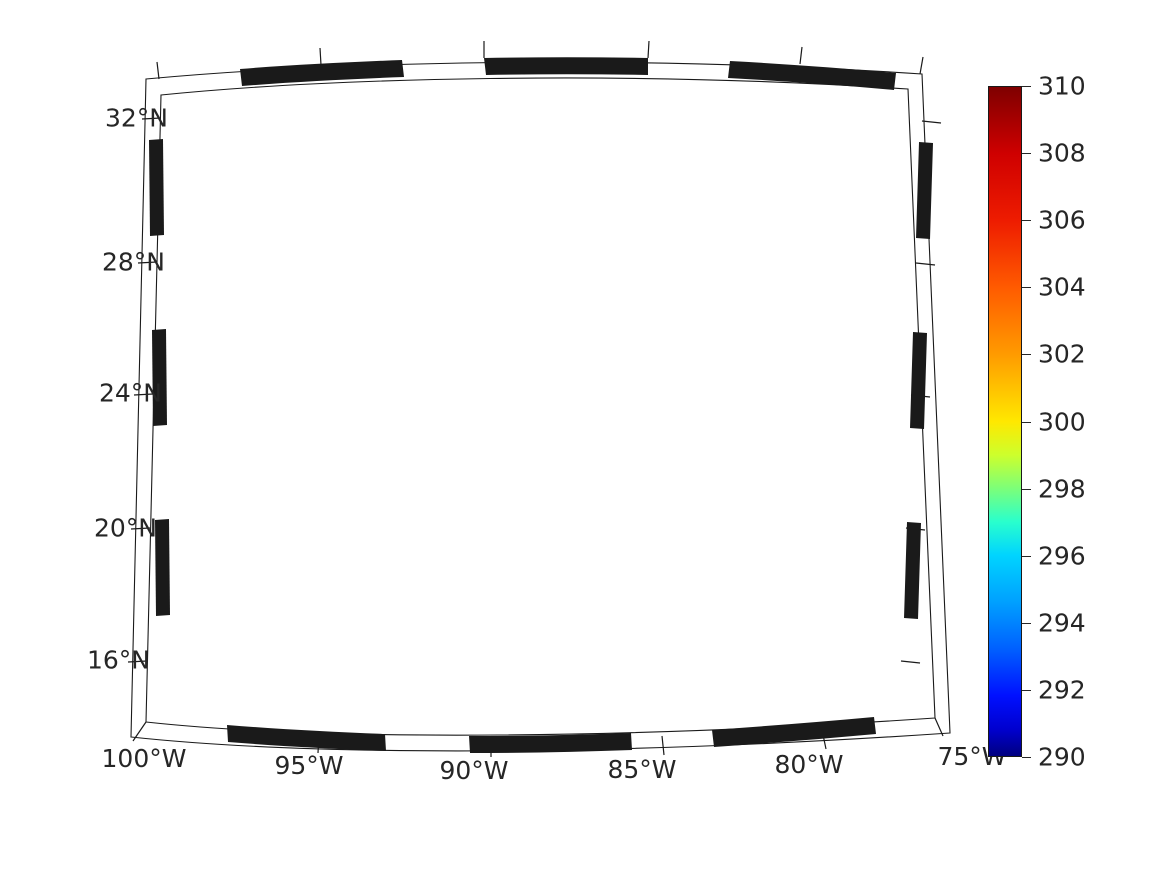 The height and width of the screenshot is (875, 1167). Describe the element at coordinates (144, 758) in the screenshot. I see `lon-tick-label-100W: 100°W` at that location.